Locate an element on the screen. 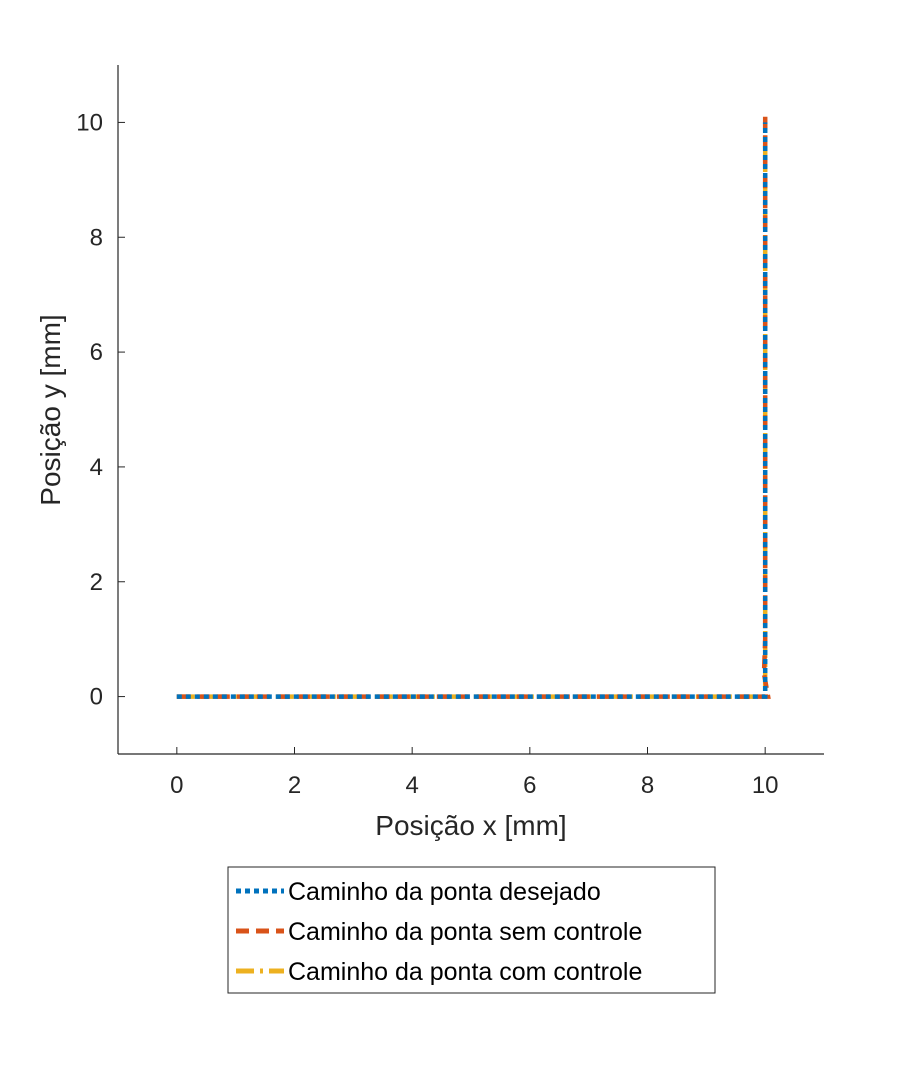 The height and width of the screenshot is (1086, 909). legend-label-2: Caminho da ponta sem controle is located at coordinates (465, 932).